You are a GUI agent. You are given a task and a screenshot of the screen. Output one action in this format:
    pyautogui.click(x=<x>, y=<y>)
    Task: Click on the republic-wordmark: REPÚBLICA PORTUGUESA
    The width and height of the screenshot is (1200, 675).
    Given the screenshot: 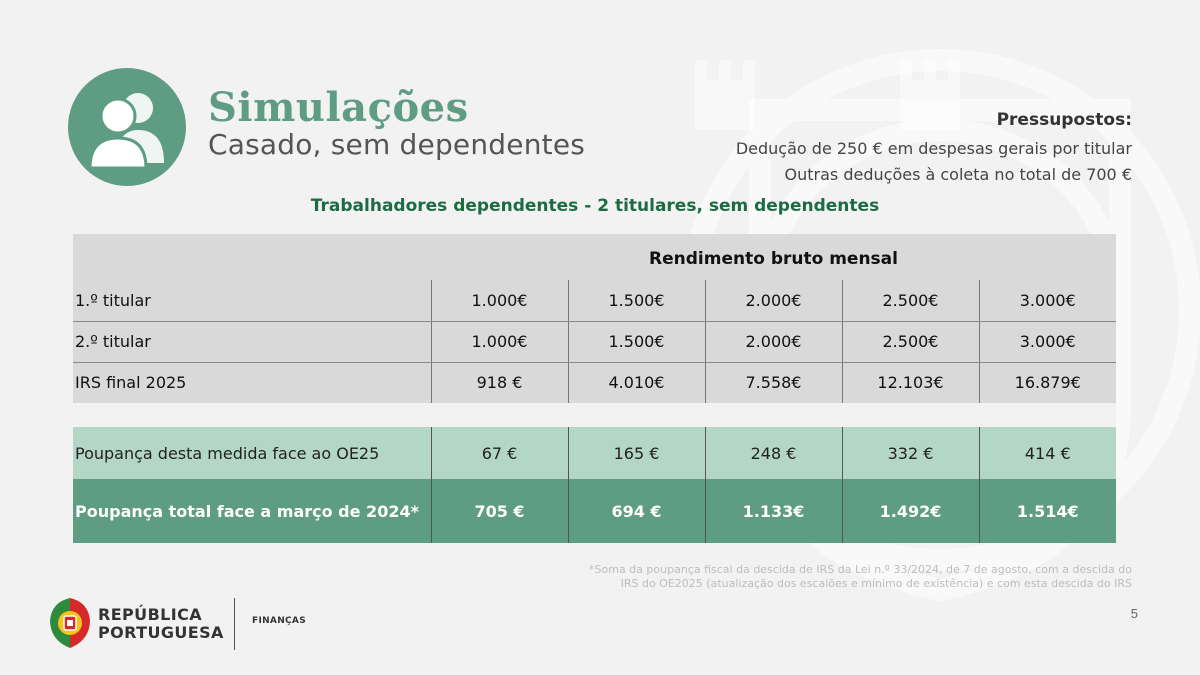 What is the action you would take?
    pyautogui.click(x=161, y=624)
    